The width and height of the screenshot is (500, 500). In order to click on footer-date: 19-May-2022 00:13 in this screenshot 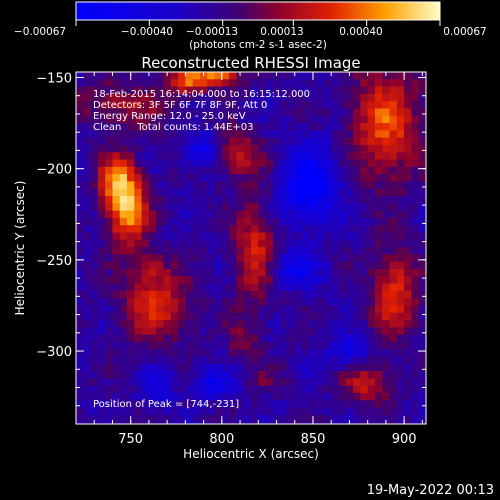, I will do `click(430, 490)`.